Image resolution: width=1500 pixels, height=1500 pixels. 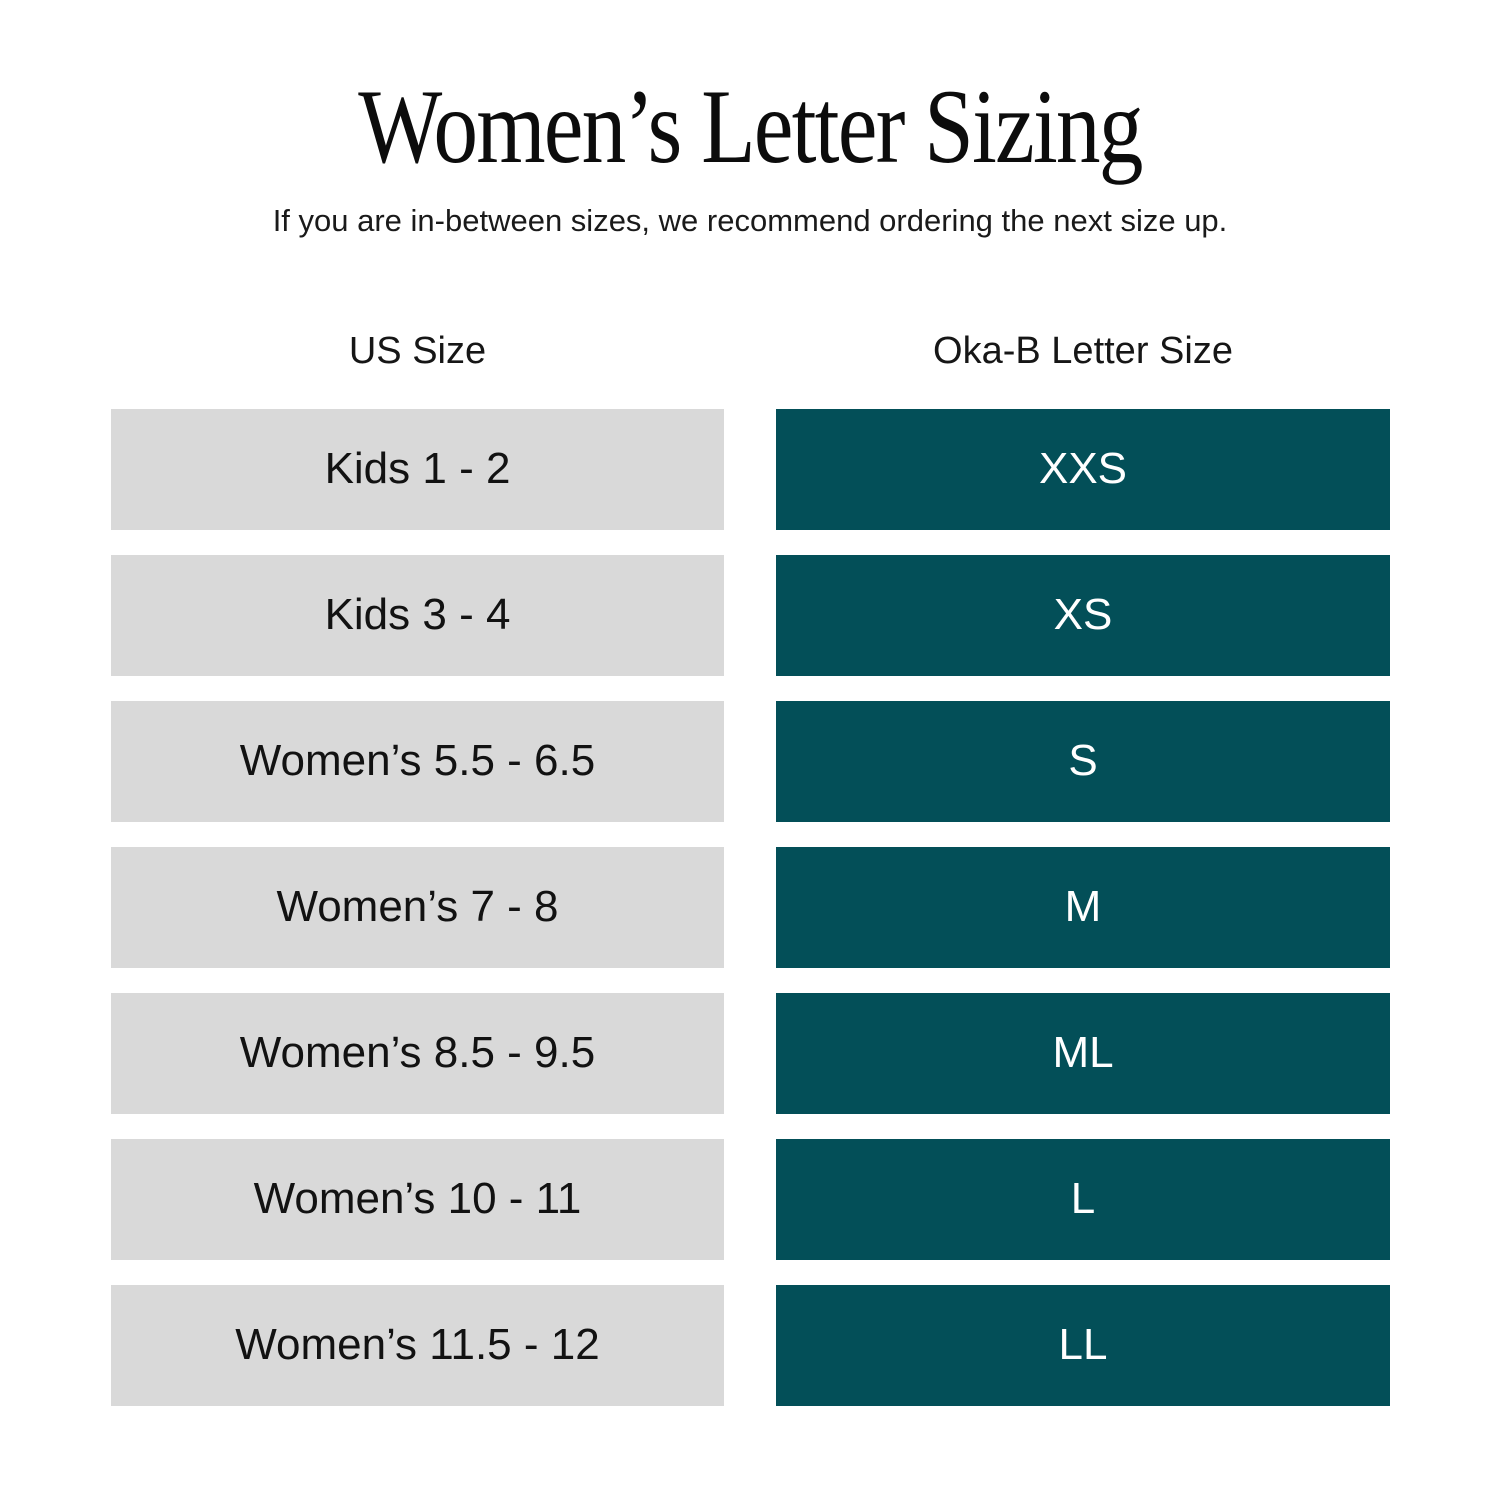 I want to click on us-size-cell: Women’s 8.5 - 9.5, so click(x=417, y=1053).